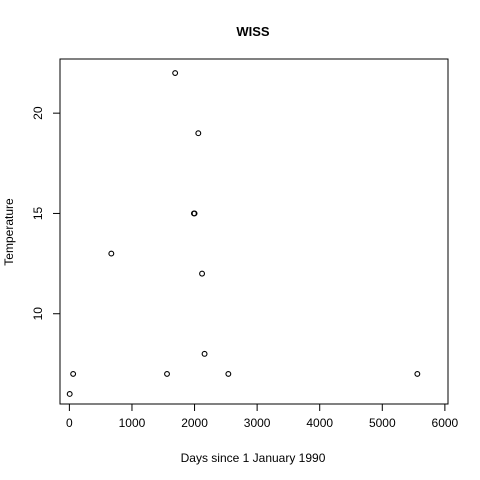 The image size is (480, 480). What do you see at coordinates (253, 31) in the screenshot?
I see `chart-title: WISS` at bounding box center [253, 31].